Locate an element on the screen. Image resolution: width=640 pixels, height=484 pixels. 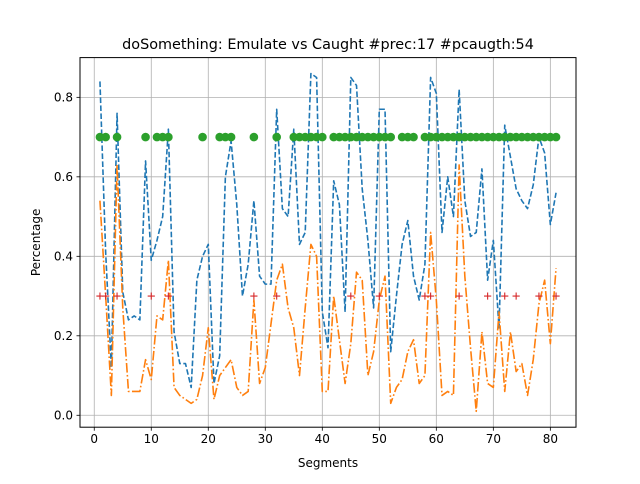
x-tick-label: 70 is located at coordinates (493, 439).